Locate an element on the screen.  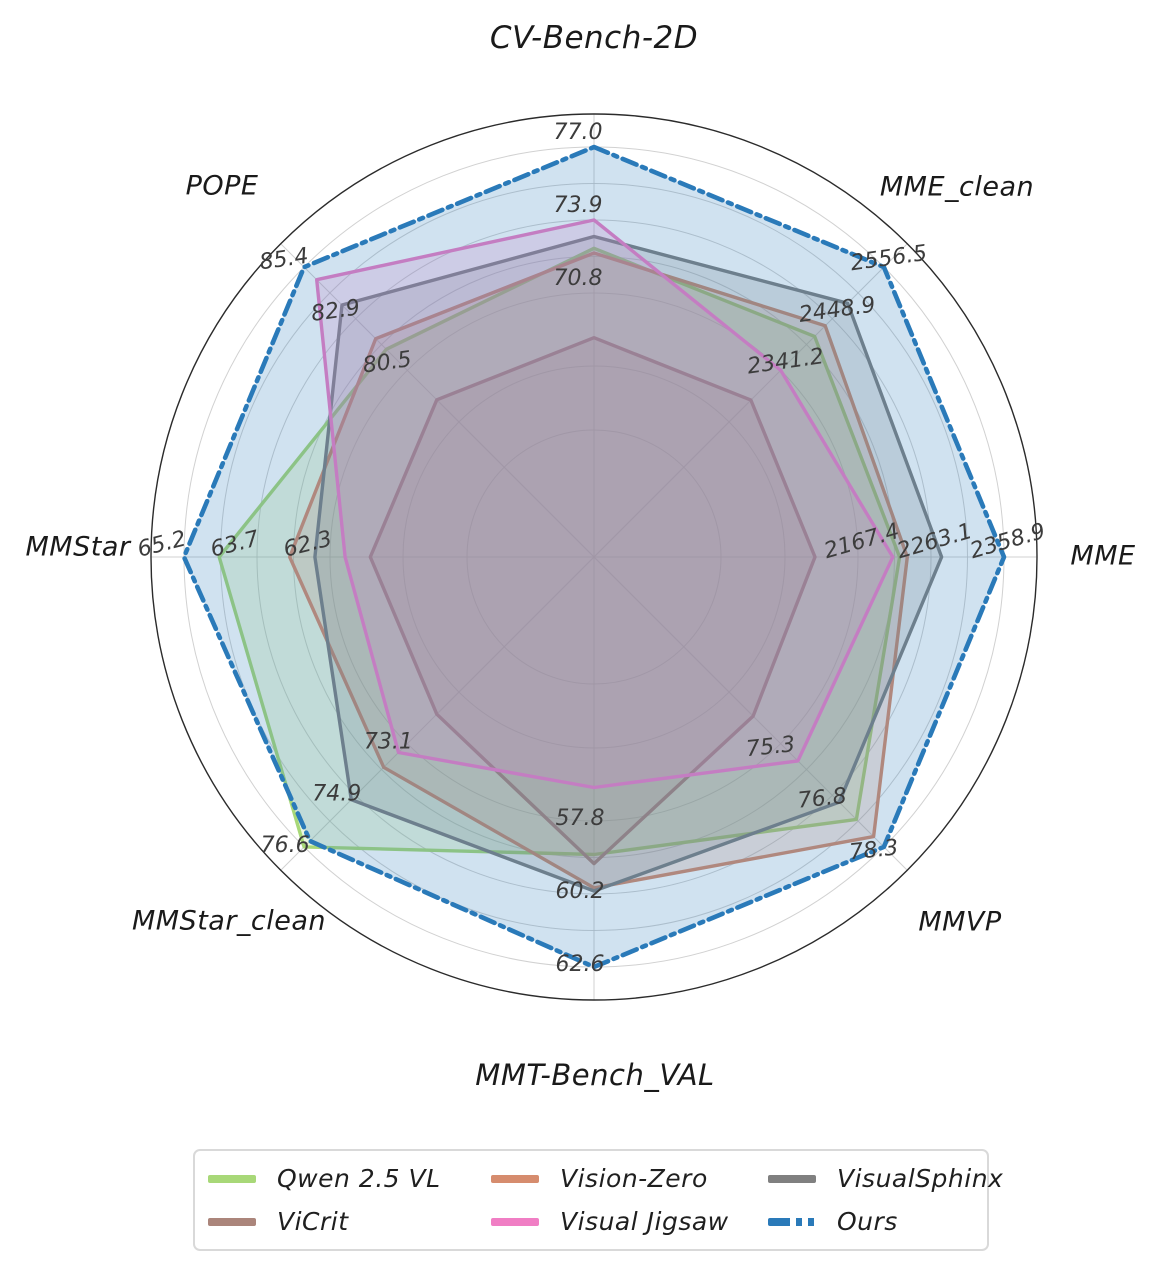
axis-label-mmstar: MMStar is located at coordinates (78, 547).